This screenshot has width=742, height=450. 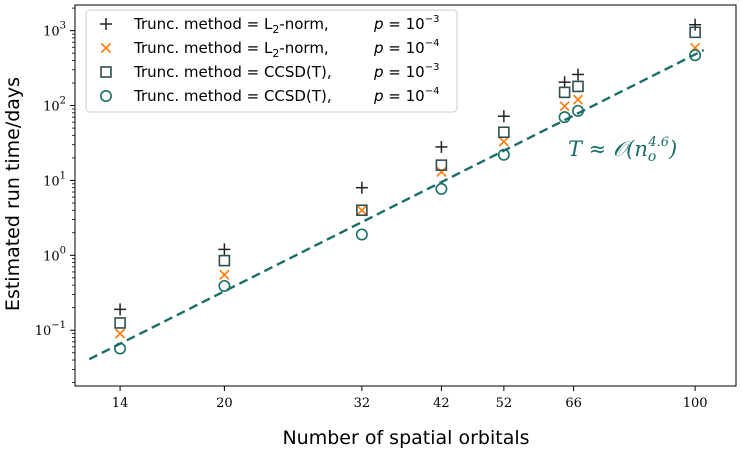 I want to click on data-point-s2-4-b, so click(x=441, y=172).